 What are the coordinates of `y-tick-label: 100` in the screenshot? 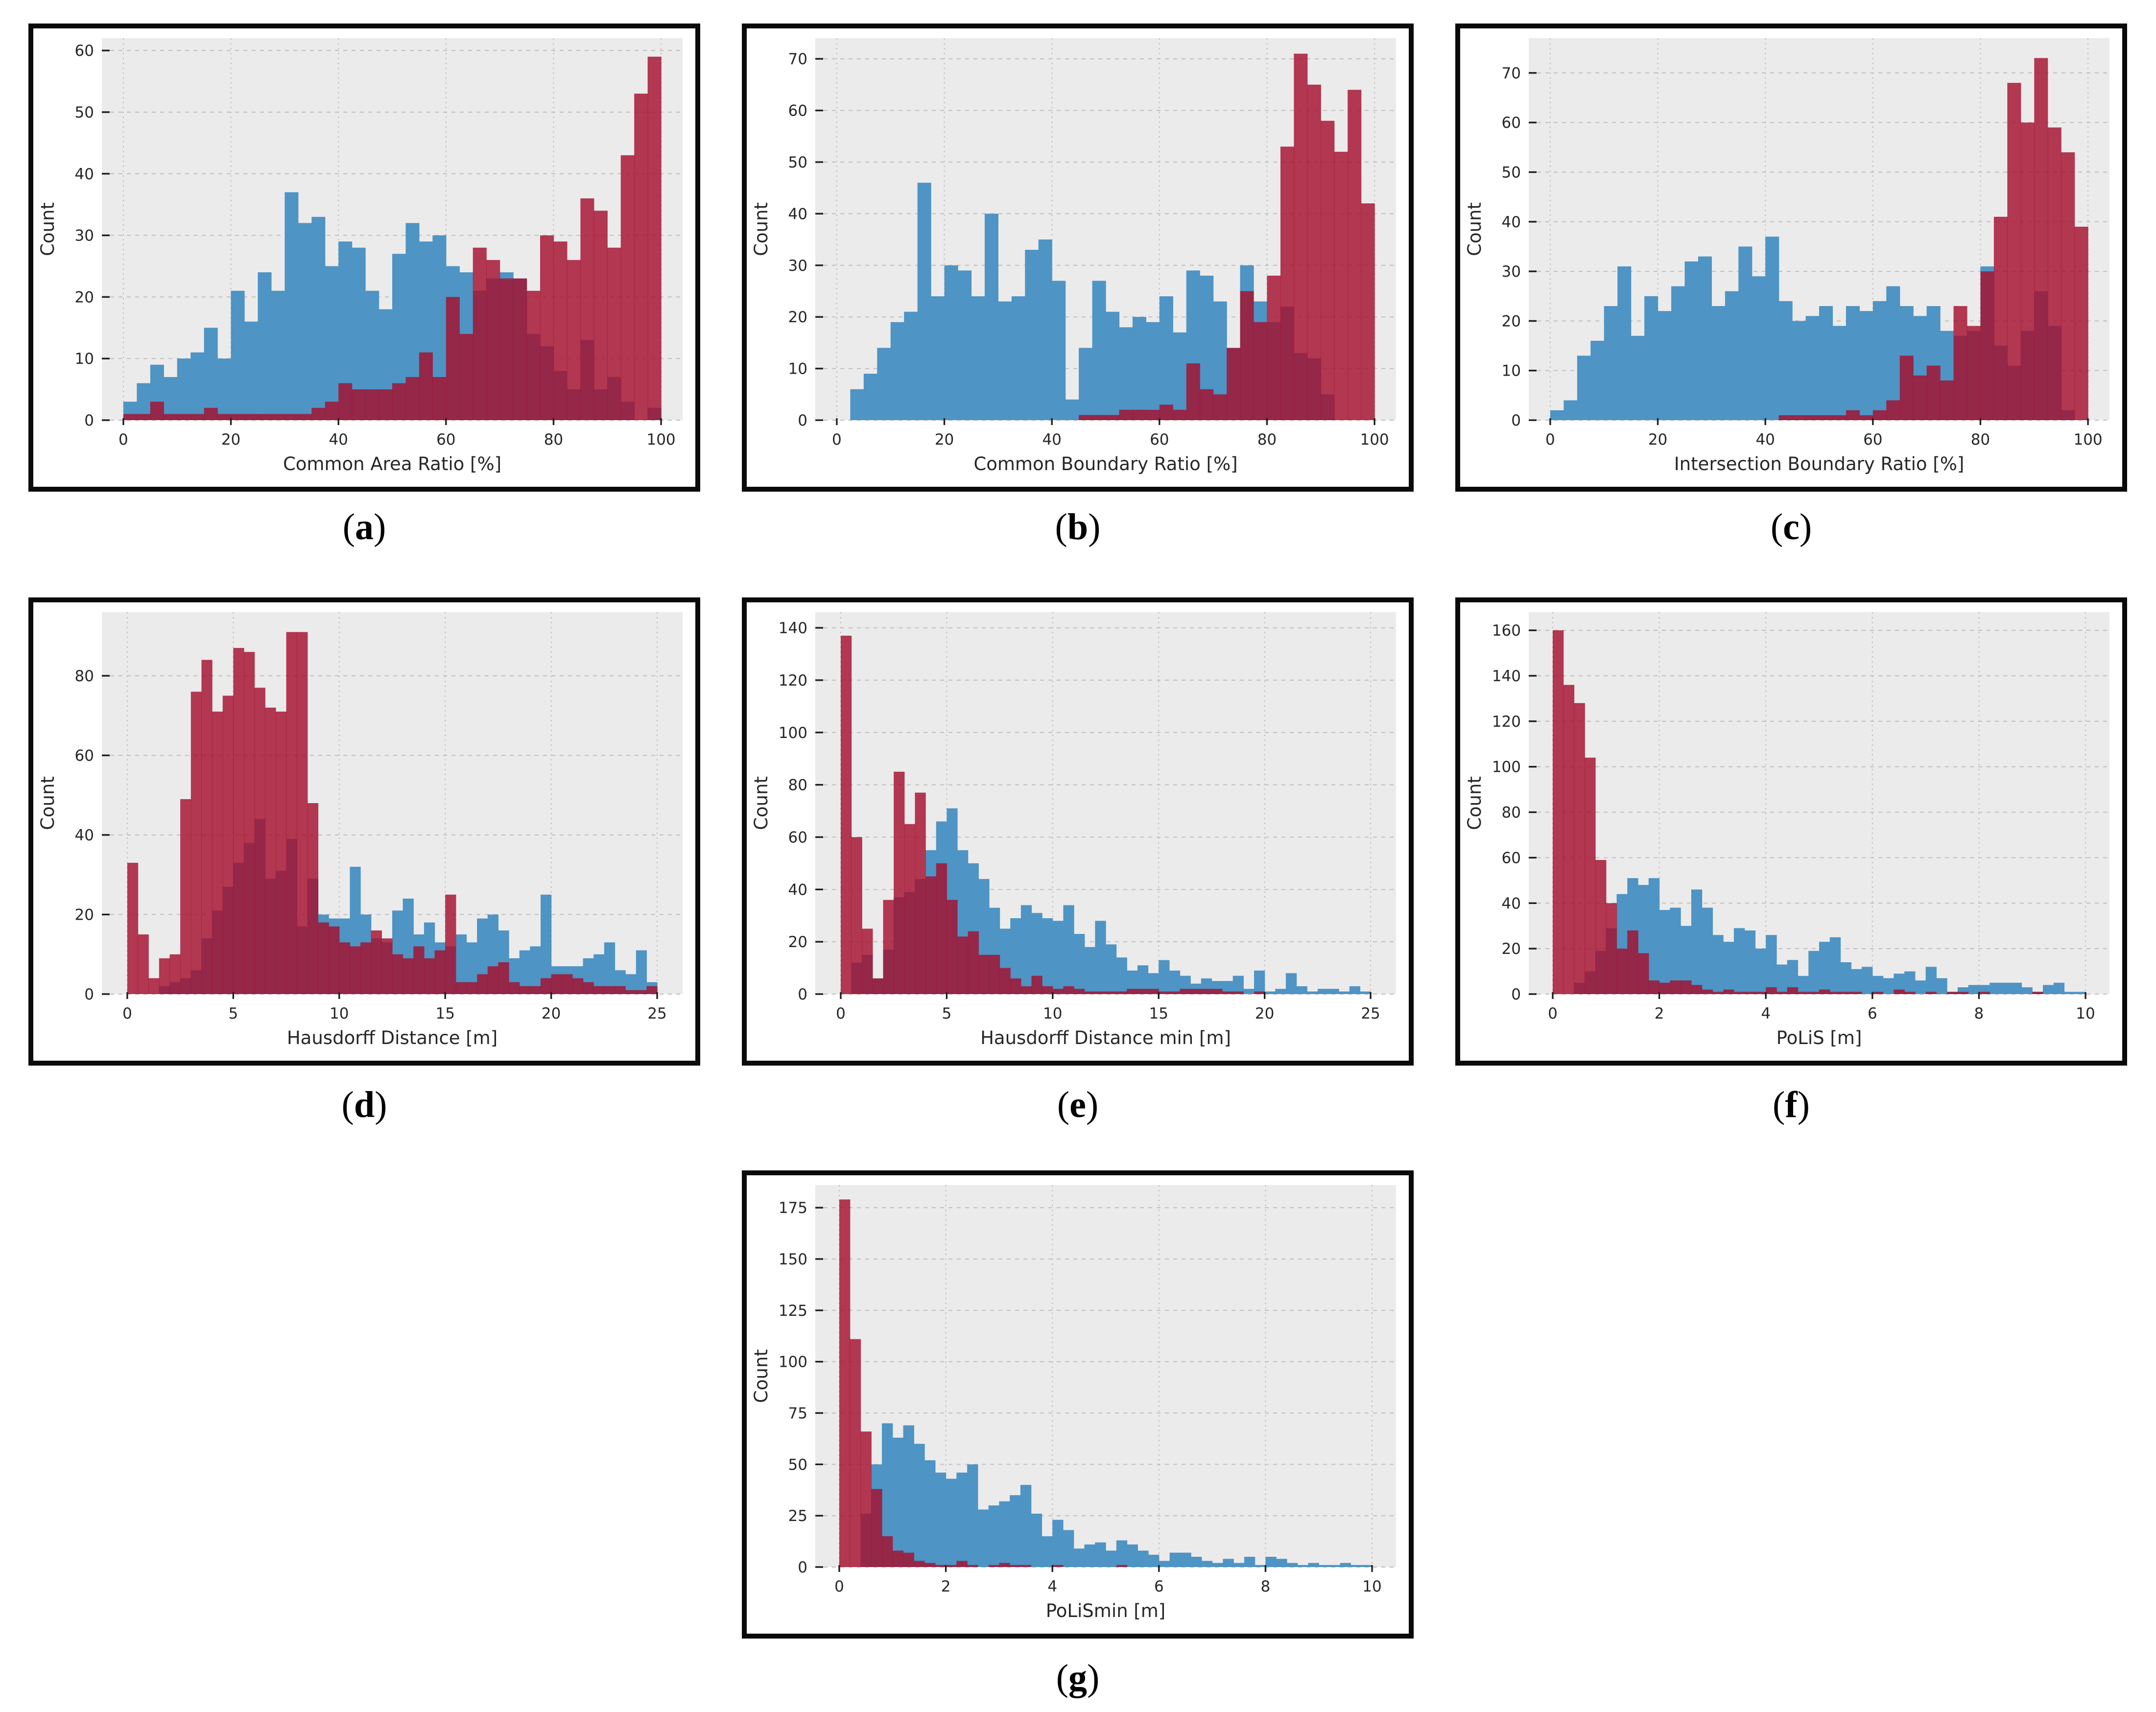 It's located at (1506, 767).